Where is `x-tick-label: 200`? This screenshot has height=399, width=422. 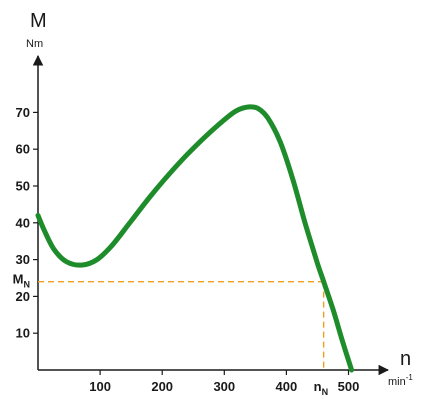 x-tick-label: 200 is located at coordinates (162, 386).